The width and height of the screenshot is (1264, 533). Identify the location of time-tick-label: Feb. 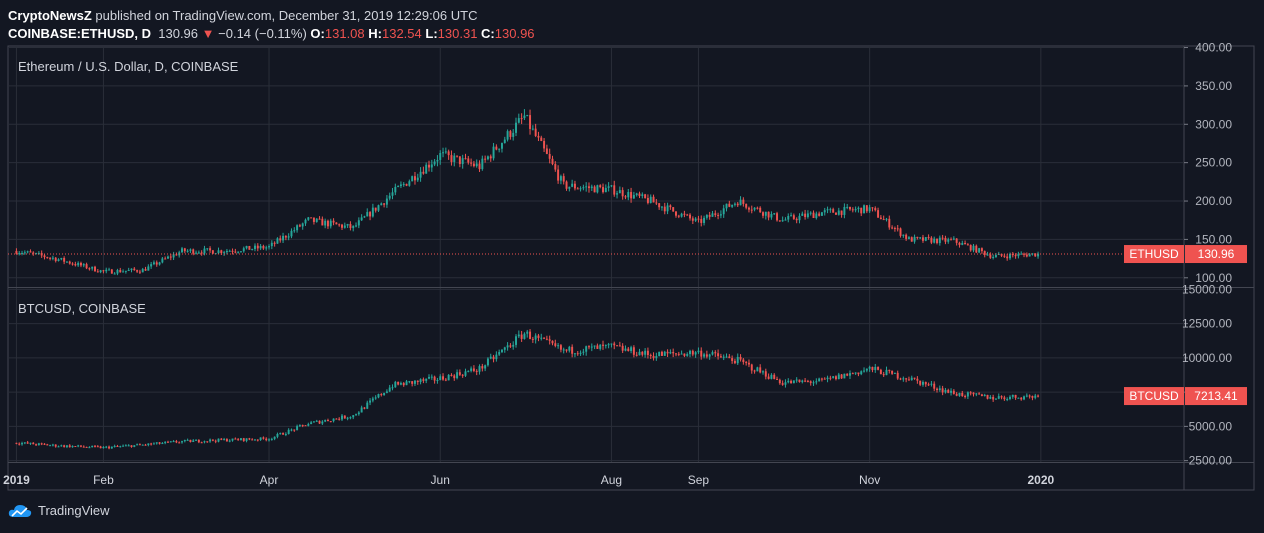
(103, 480).